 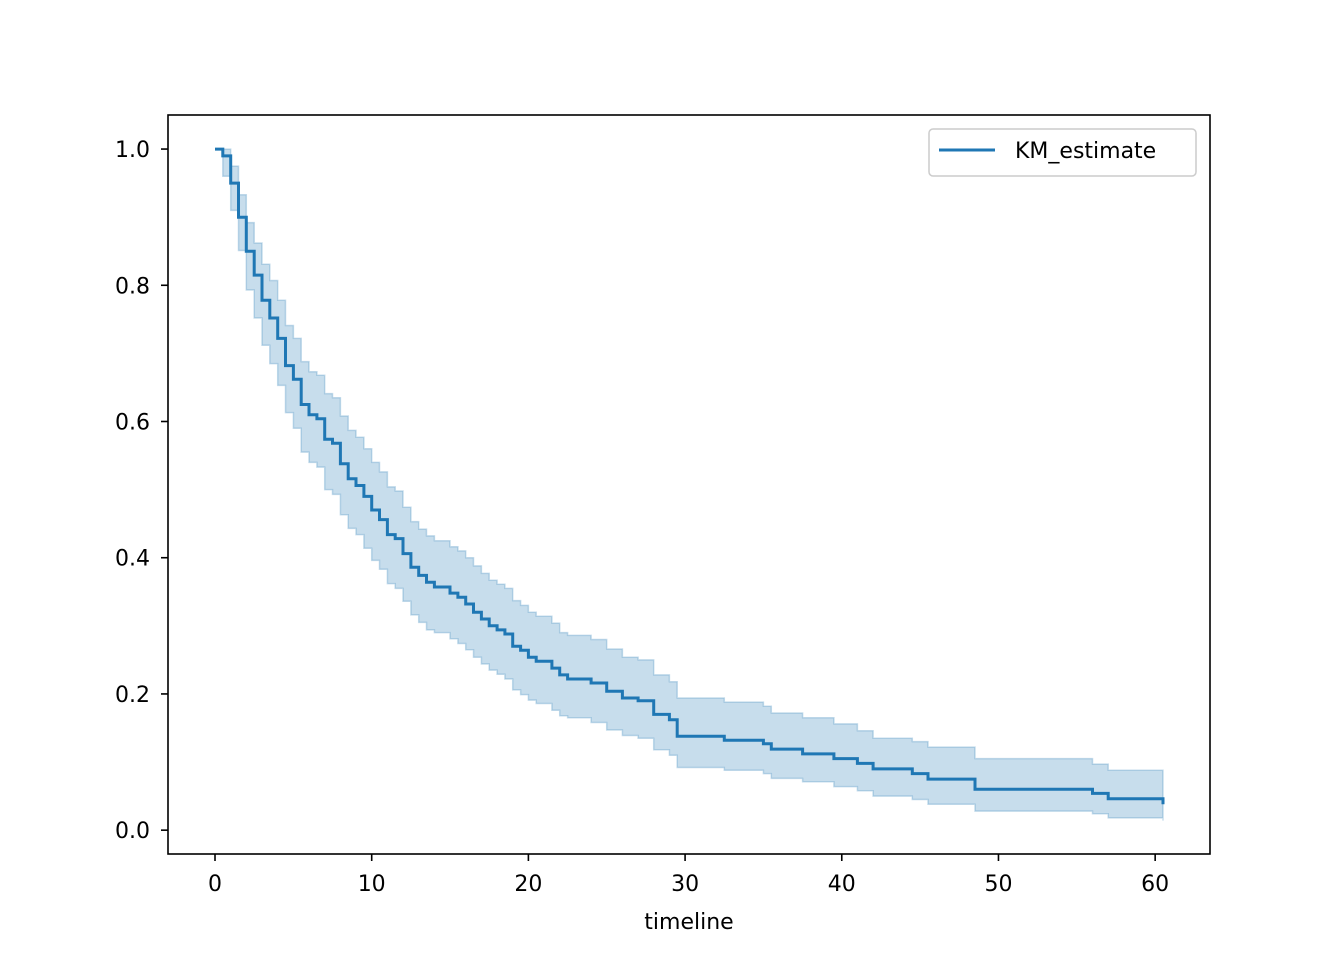 I want to click on y-tick-label: 0.8, so click(x=132, y=286).